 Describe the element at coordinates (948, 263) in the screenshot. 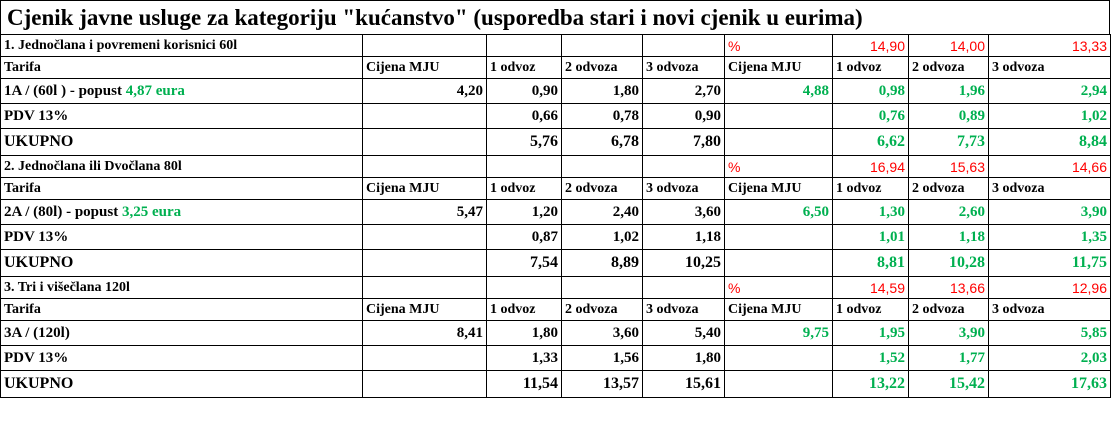

I see `new-total-value: 10,28` at that location.